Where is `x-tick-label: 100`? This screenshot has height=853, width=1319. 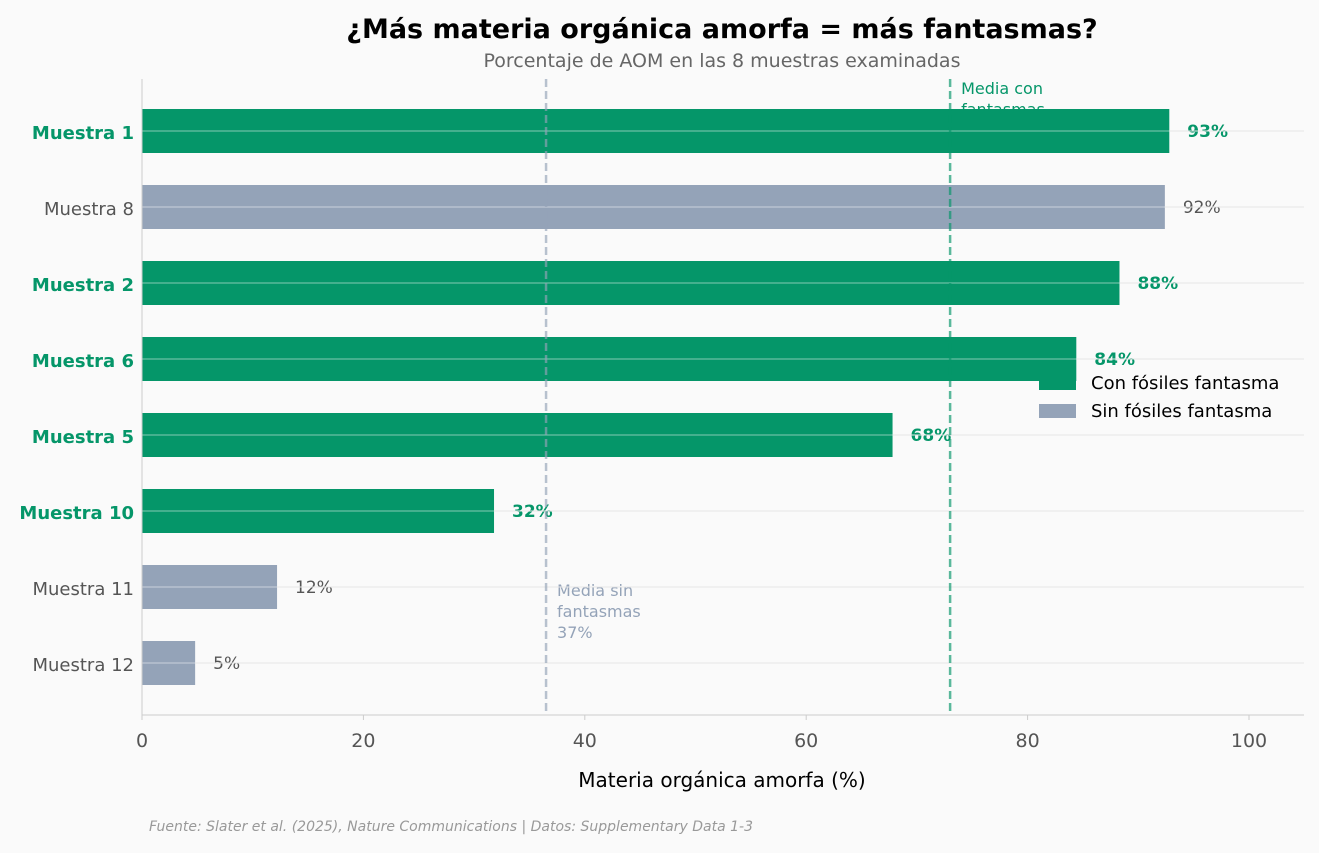 x-tick-label: 100 is located at coordinates (1249, 741).